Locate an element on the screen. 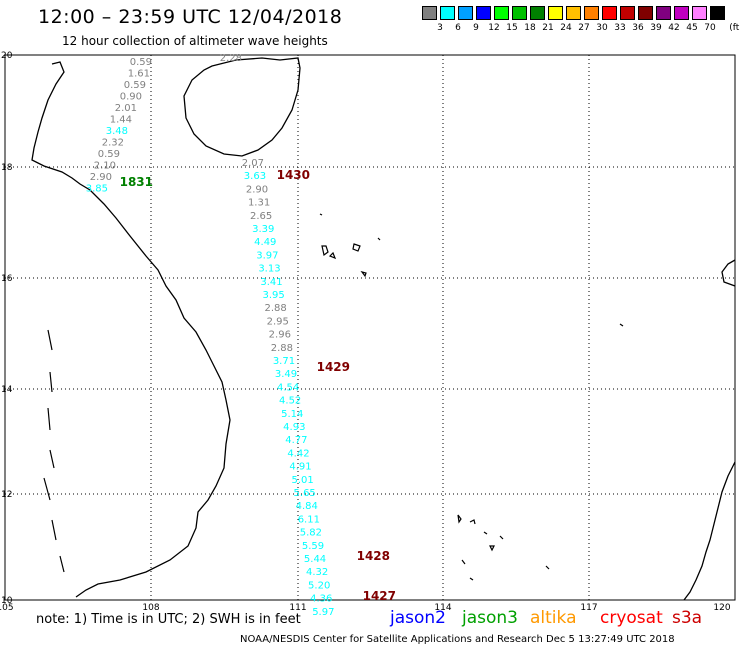  wave-height-value: 5.14 is located at coordinates (292, 414).